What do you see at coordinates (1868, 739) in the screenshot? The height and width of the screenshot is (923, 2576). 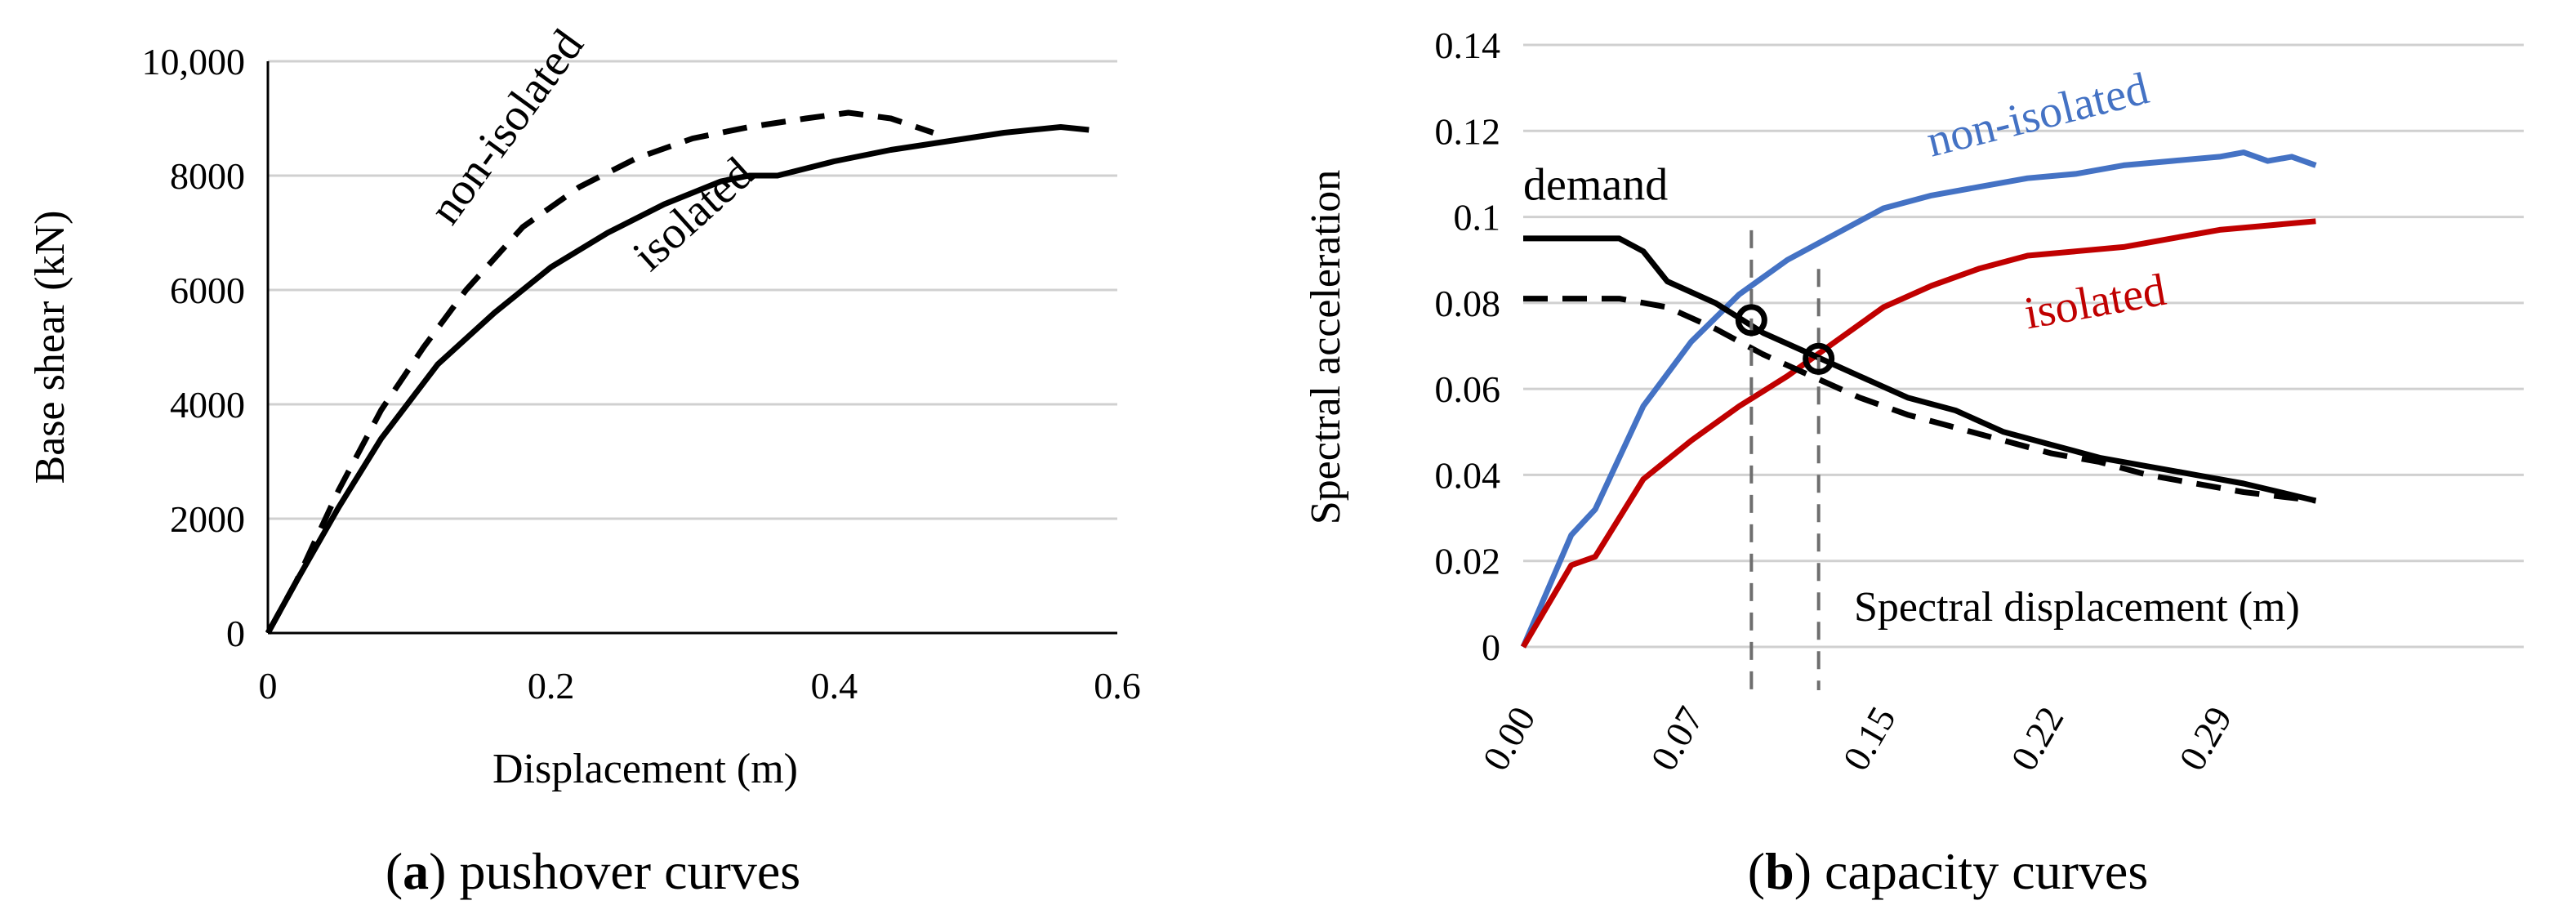 I see `b-xtick-label: 0.15` at bounding box center [1868, 739].